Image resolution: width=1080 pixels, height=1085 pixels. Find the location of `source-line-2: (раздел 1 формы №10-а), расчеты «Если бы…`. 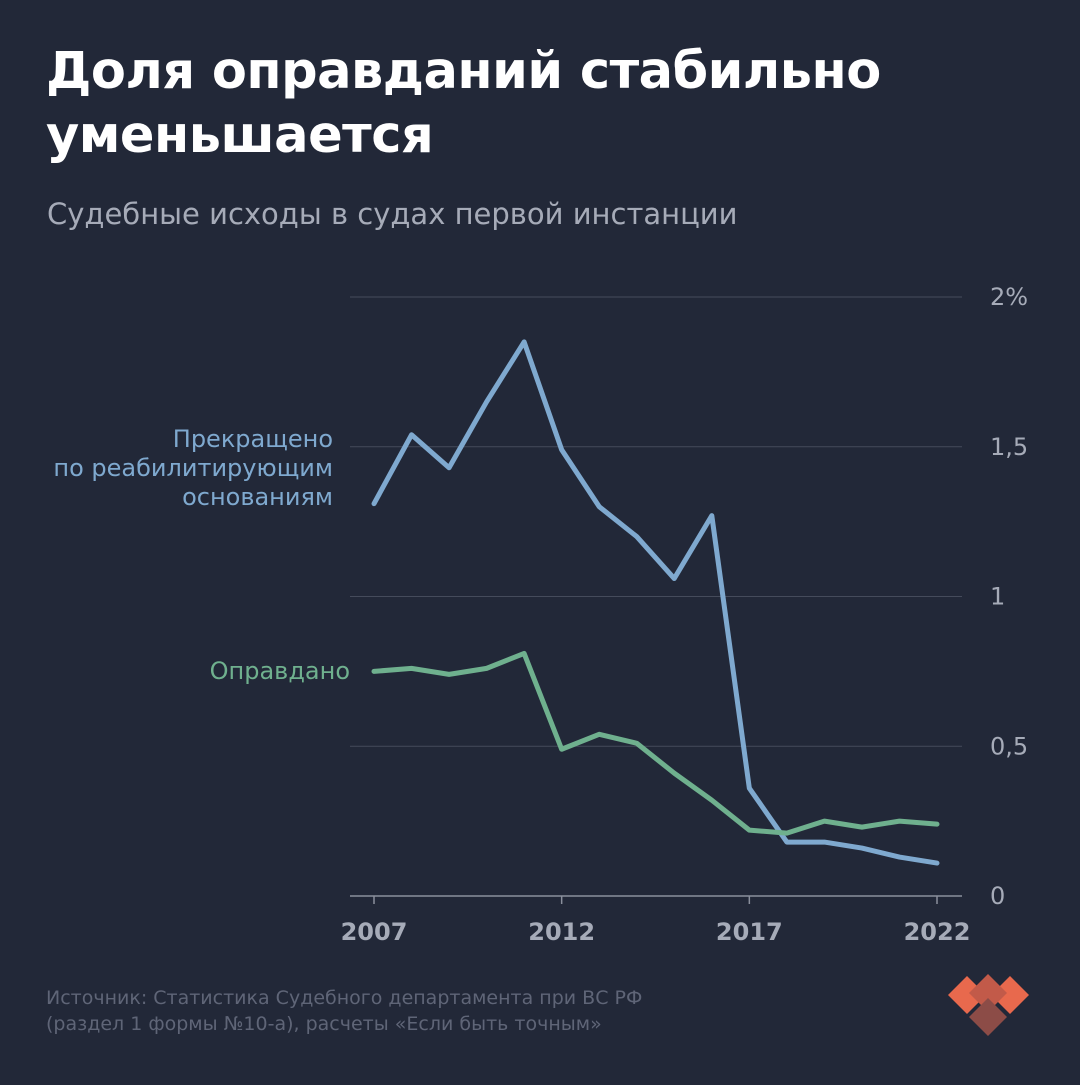

source-line-2: (раздел 1 формы №10-а), расчеты «Если бы… is located at coordinates (324, 1024).